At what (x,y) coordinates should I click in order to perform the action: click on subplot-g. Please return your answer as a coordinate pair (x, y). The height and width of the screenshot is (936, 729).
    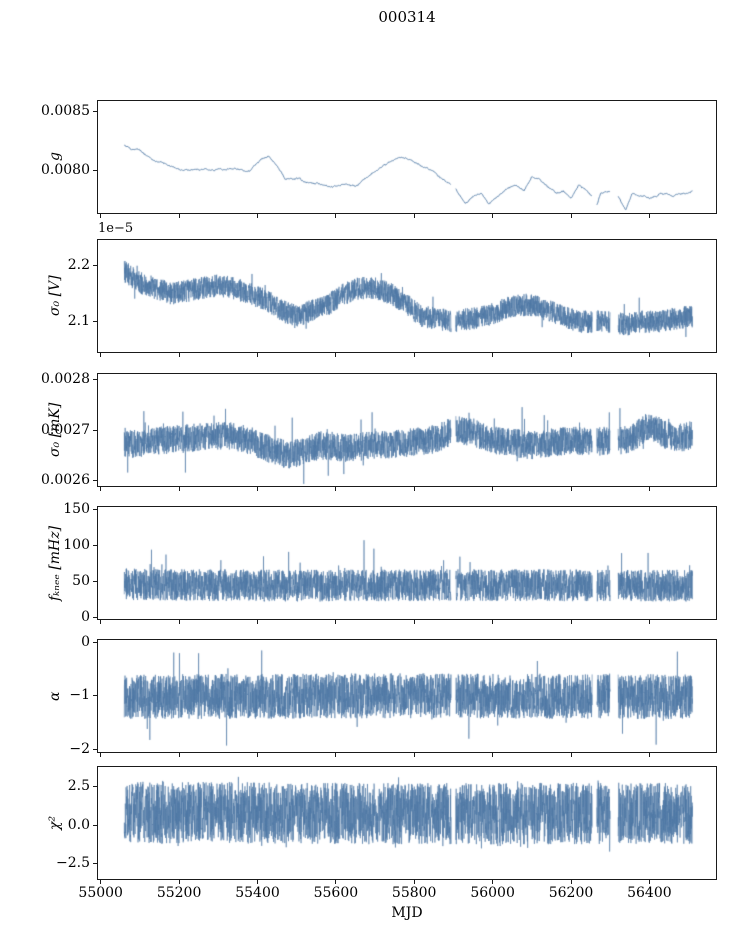
    Looking at the image, I should click on (407, 157).